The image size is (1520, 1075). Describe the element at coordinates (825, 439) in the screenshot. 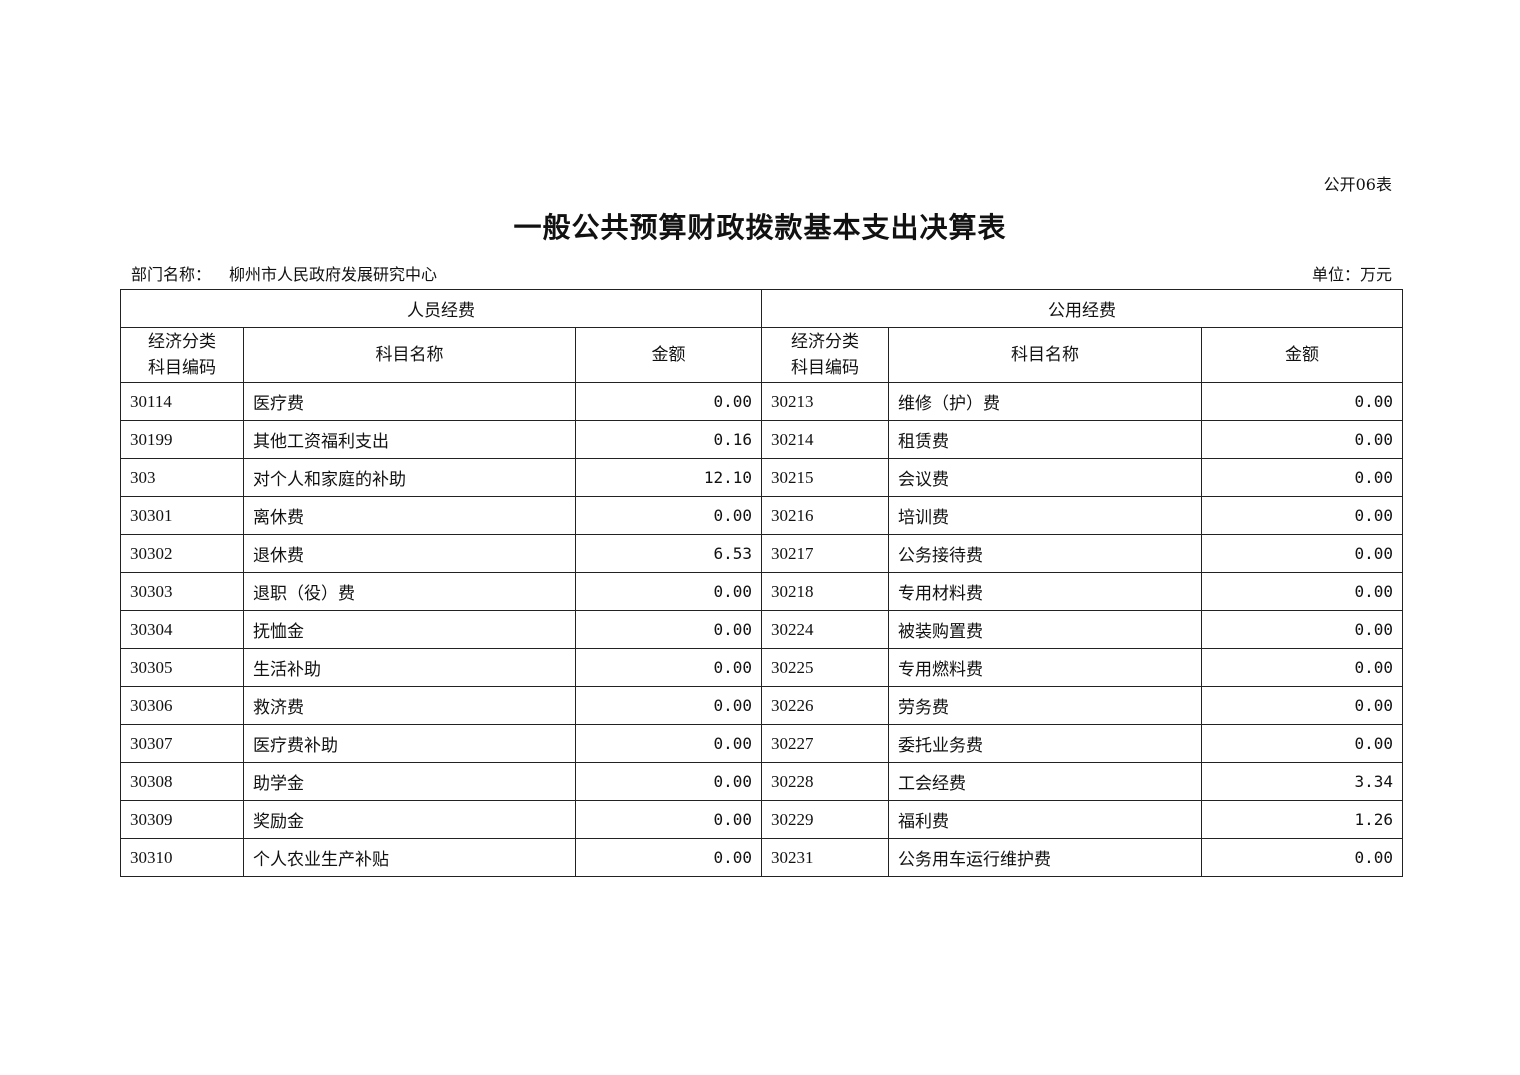

I see `public-code-cell: 30214` at that location.